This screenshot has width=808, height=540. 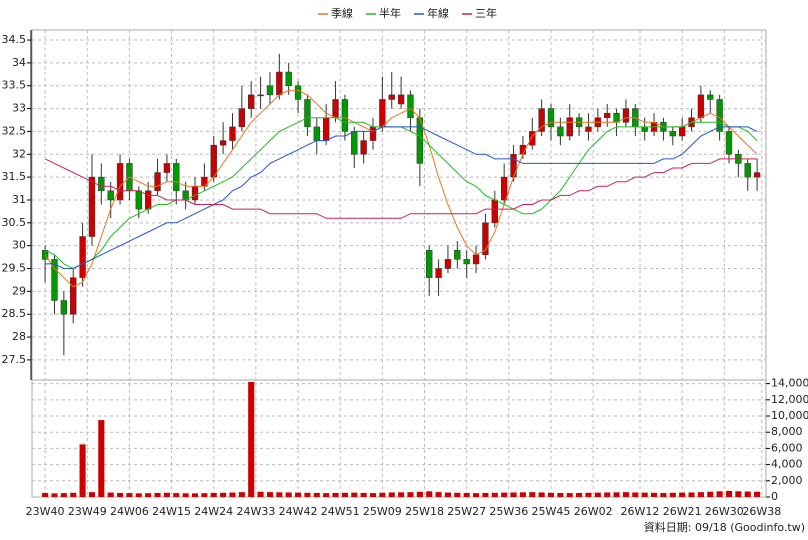 What do you see at coordinates (14, 85) in the screenshot?
I see `y-tick-label: 33.5` at bounding box center [14, 85].